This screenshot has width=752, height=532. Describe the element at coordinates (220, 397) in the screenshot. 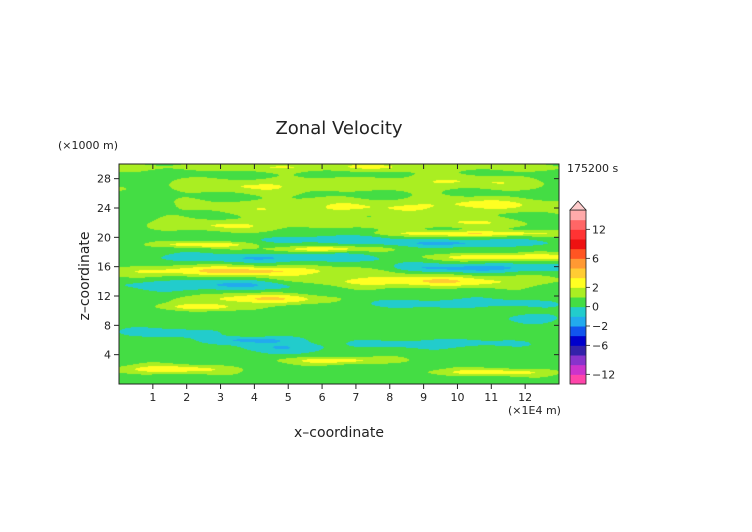

I see `x-tick-label: 3` at that location.